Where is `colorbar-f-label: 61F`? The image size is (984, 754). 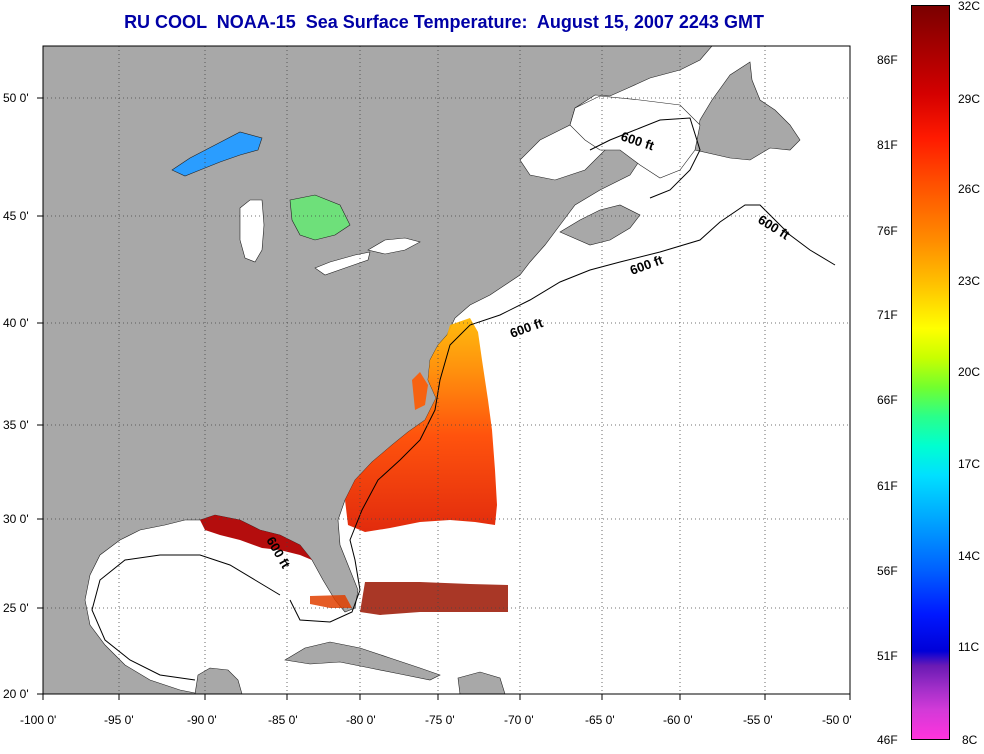 colorbar-f-label: 61F is located at coordinates (887, 486).